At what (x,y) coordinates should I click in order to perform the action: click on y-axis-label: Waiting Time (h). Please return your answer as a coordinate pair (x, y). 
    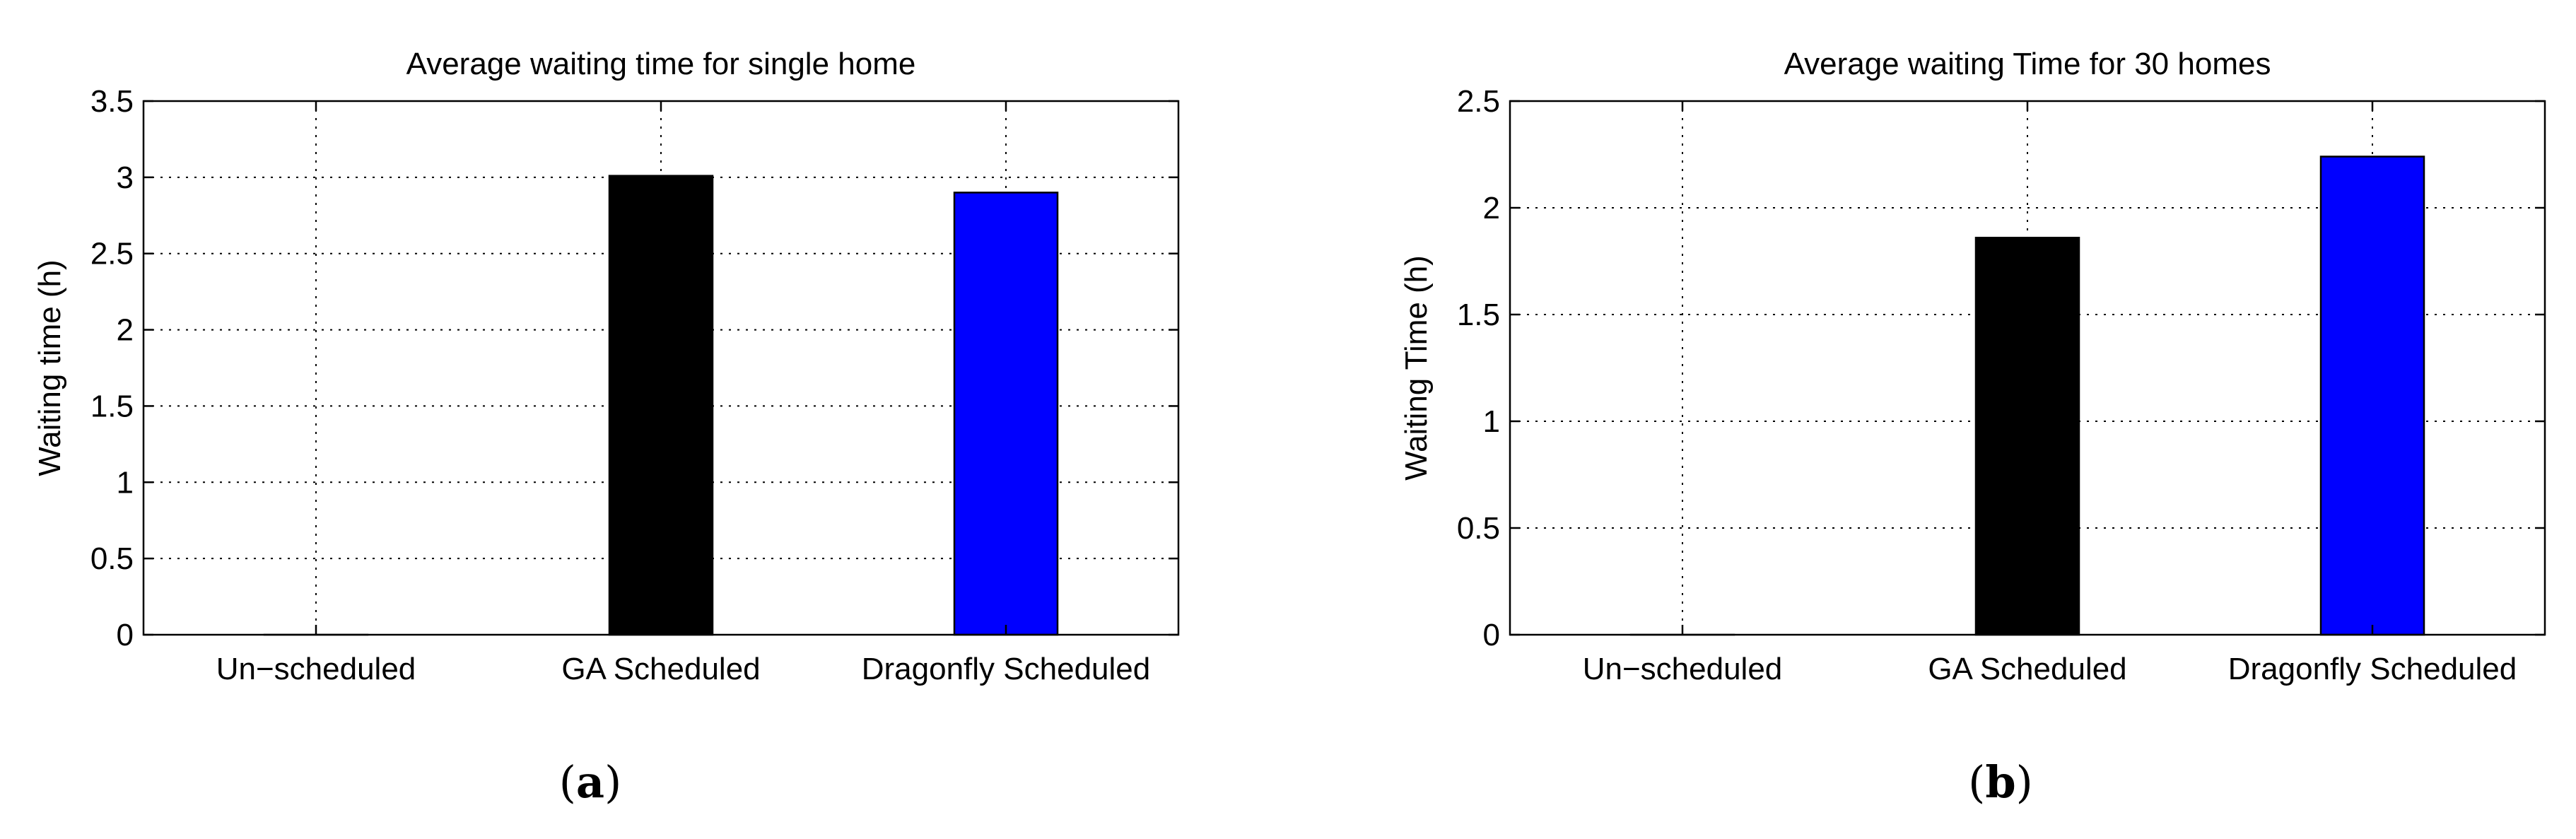
    Looking at the image, I should click on (1416, 368).